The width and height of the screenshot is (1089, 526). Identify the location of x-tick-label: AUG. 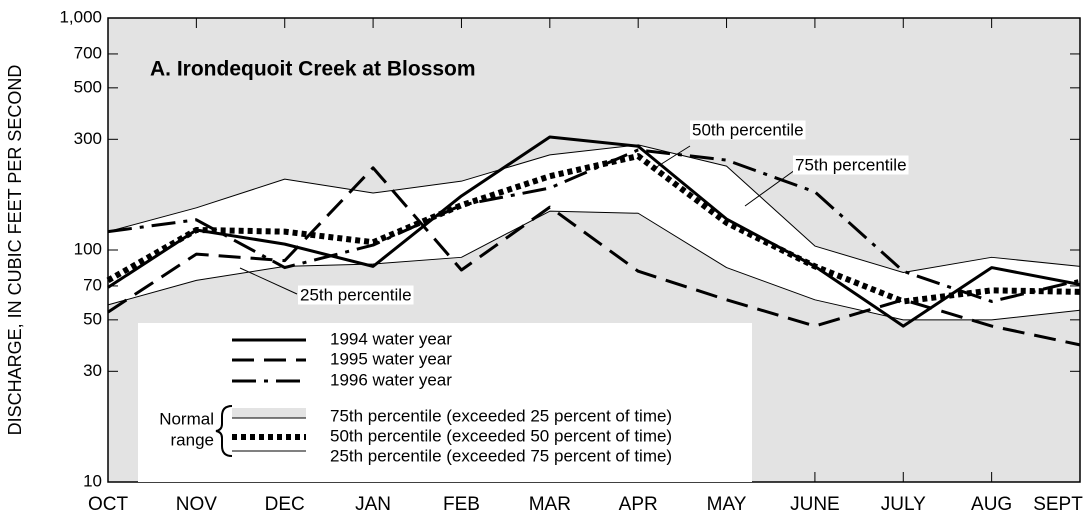
(991, 504).